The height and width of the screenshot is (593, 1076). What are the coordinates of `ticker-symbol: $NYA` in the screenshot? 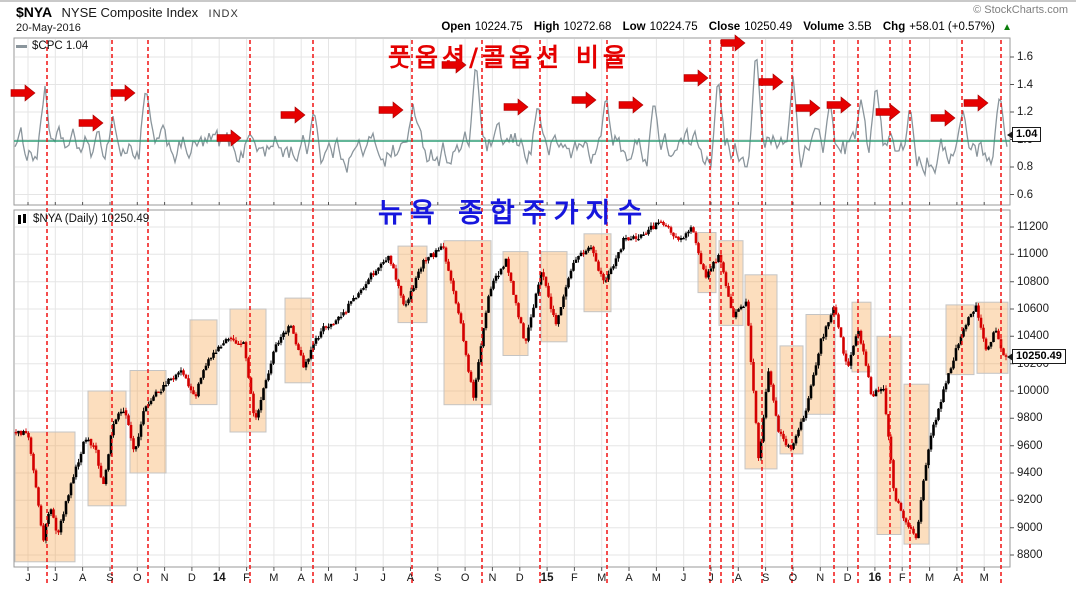 It's located at (34, 12).